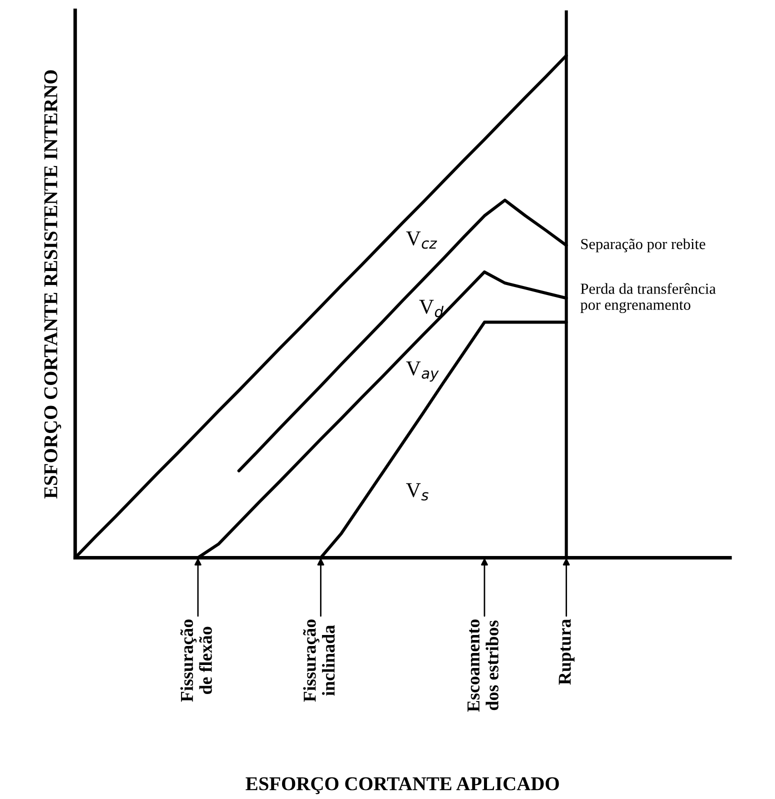  I want to click on x-tick-label: Fissuração de flexão, so click(196, 661).